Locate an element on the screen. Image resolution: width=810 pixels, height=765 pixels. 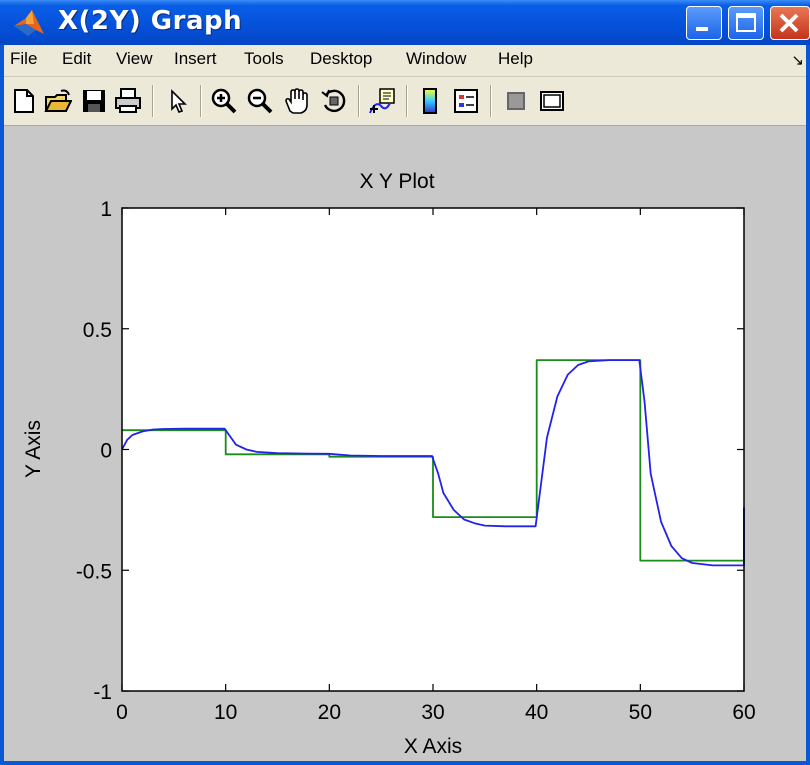
y-tick-label: -0.5 is located at coordinates (94, 571).